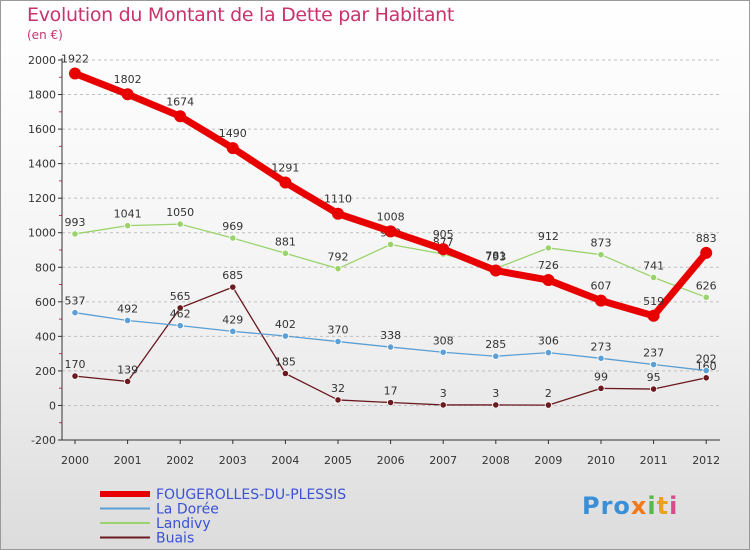 This screenshot has height=550, width=750. I want to click on data-label: 185, so click(285, 362).